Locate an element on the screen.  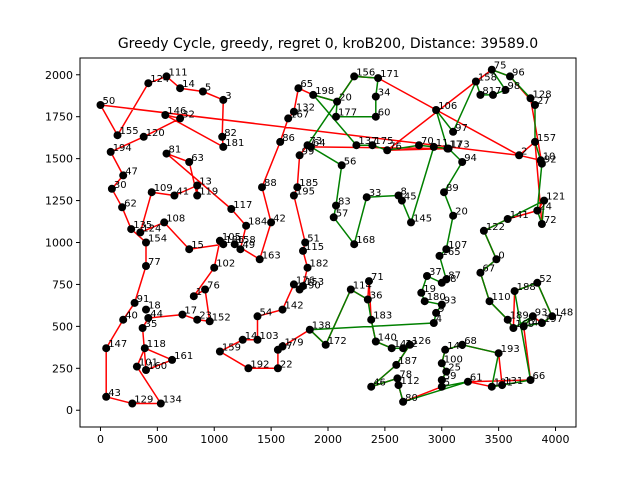
city-label: 57 is located at coordinates (342, 213).